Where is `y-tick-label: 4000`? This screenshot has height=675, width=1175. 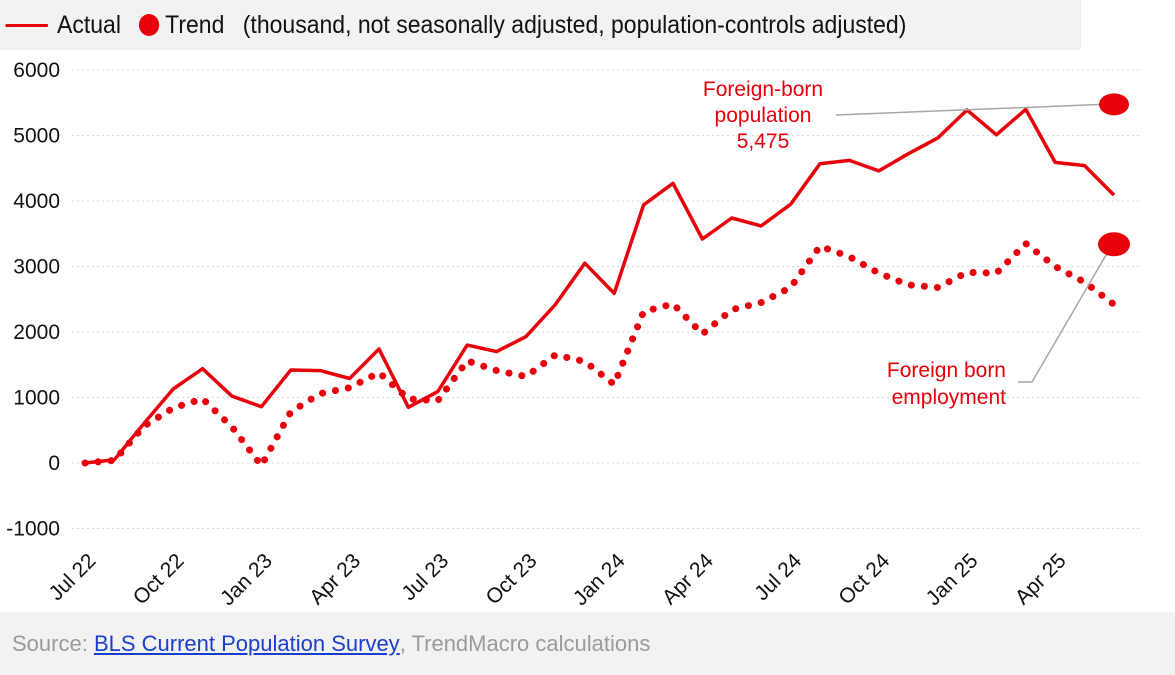
y-tick-label: 4000 is located at coordinates (36, 201).